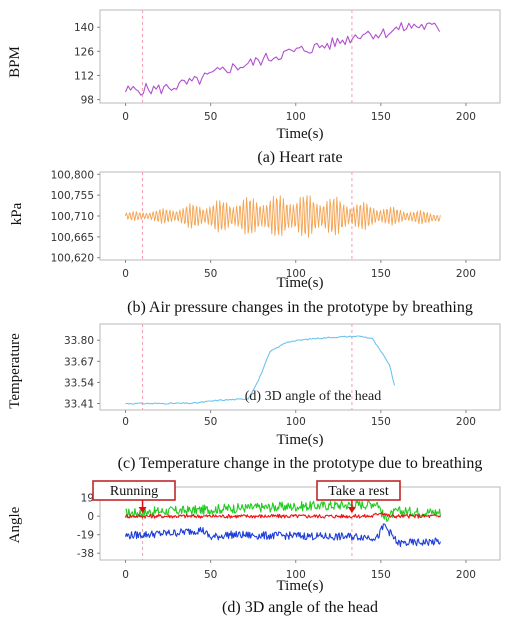 The image size is (532, 621). I want to click on y-axis-title: BPM, so click(15, 62).